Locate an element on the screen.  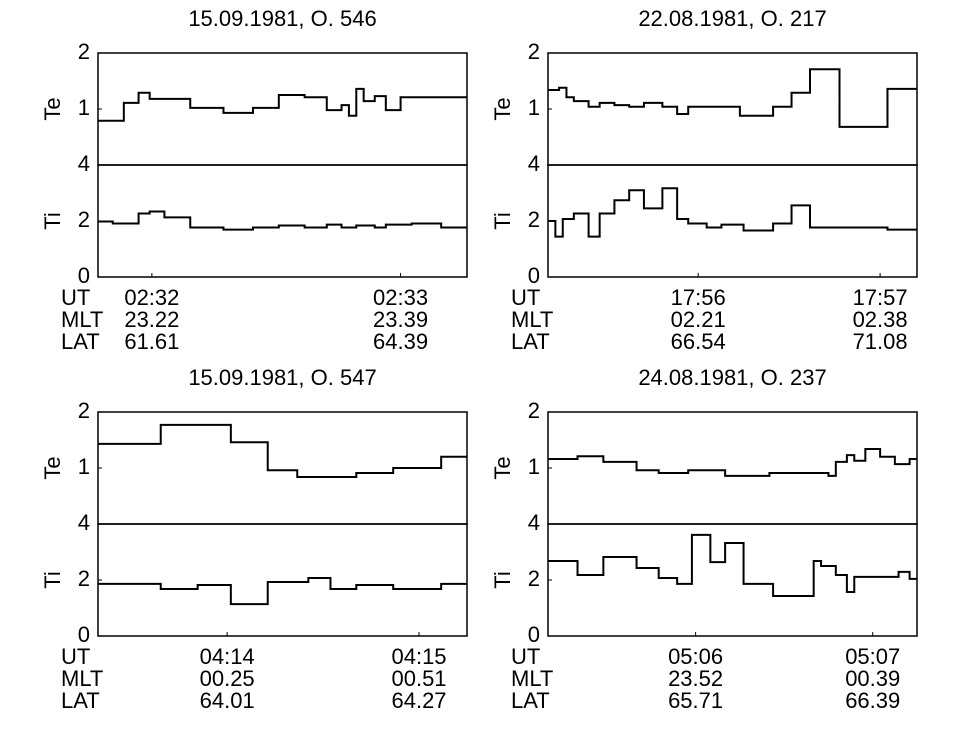
lat-label: 61.61 is located at coordinates (151, 341).